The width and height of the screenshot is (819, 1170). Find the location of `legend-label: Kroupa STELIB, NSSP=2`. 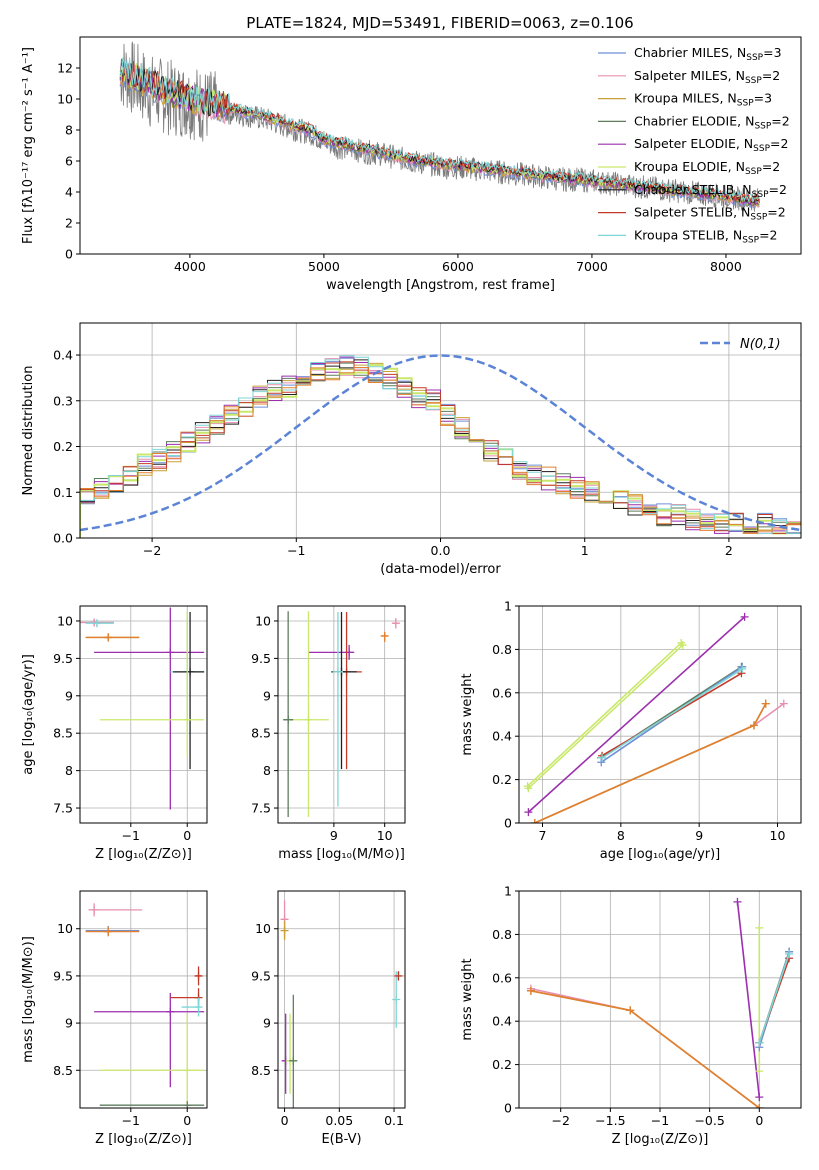

legend-label: Kroupa STELIB, NSSP=2 is located at coordinates (706, 236).